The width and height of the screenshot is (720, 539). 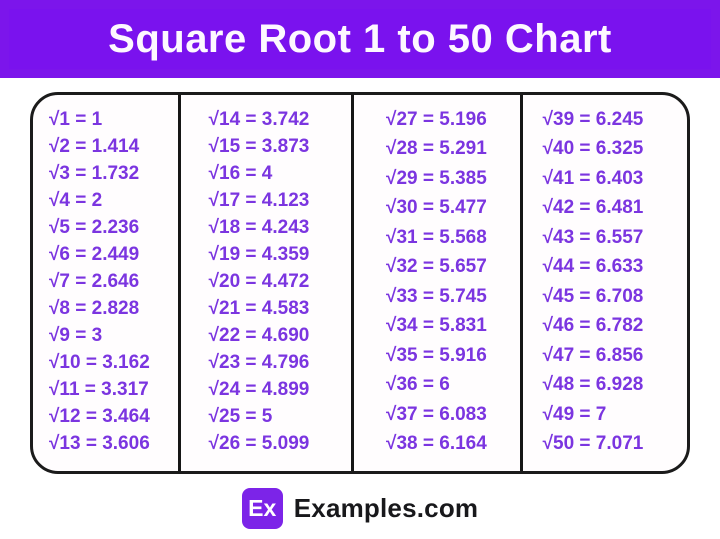 What do you see at coordinates (259, 200) in the screenshot?
I see `sqrt-entry: √17 = 4.123` at bounding box center [259, 200].